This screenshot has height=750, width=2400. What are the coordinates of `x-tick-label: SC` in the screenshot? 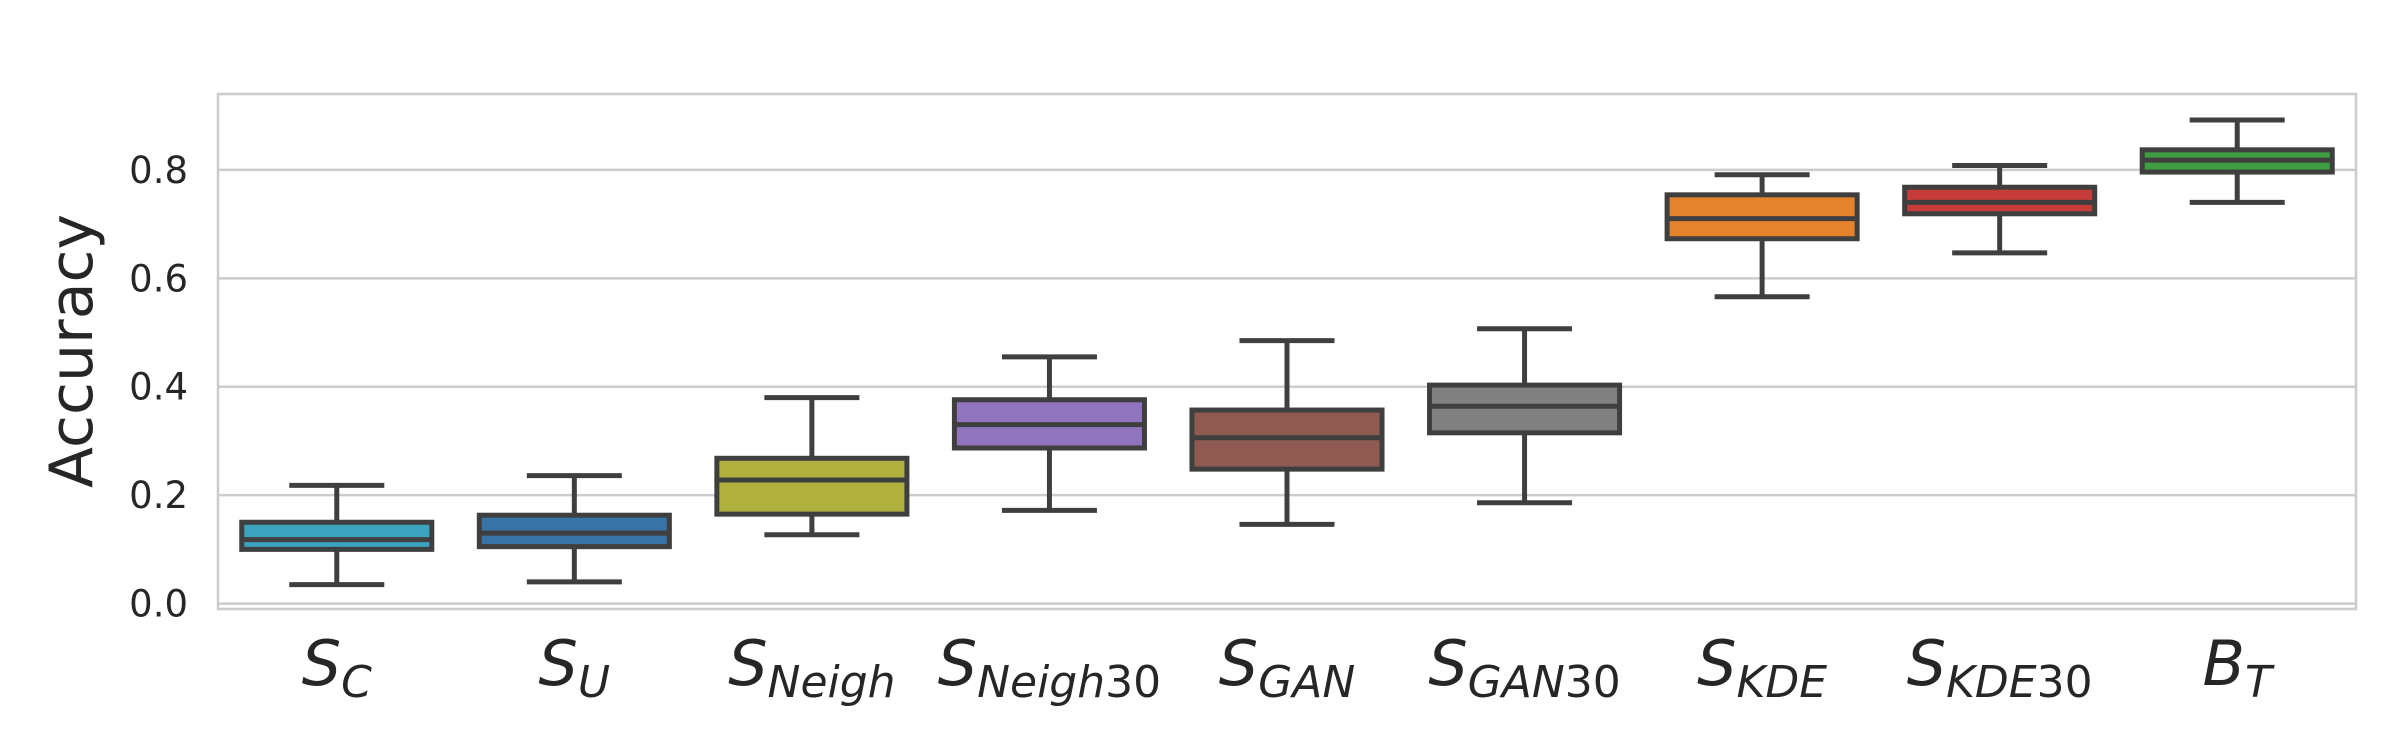 It's located at (337, 667).